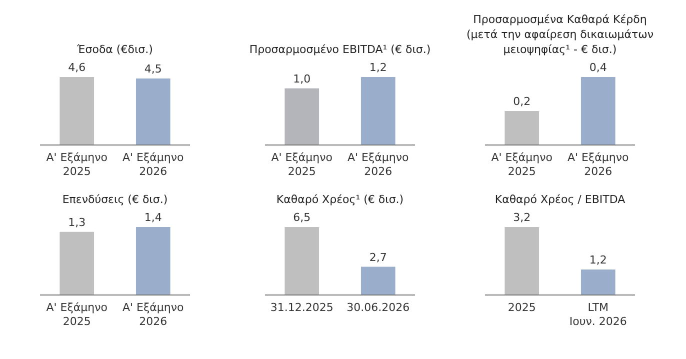 The width and height of the screenshot is (686, 359). What do you see at coordinates (522, 307) in the screenshot?
I see `x-tick-label: 2025` at bounding box center [522, 307].